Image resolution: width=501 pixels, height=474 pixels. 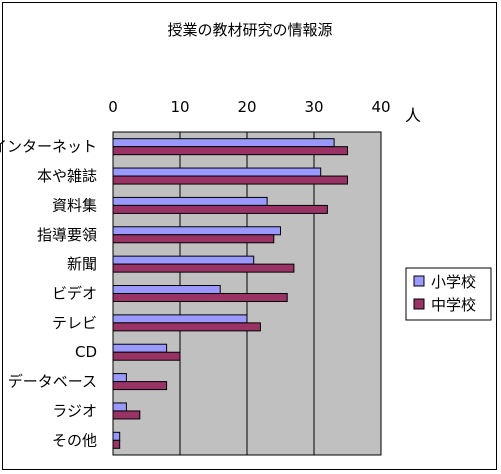 What do you see at coordinates (67, 235) in the screenshot?
I see `category-label: 指導要領` at bounding box center [67, 235].